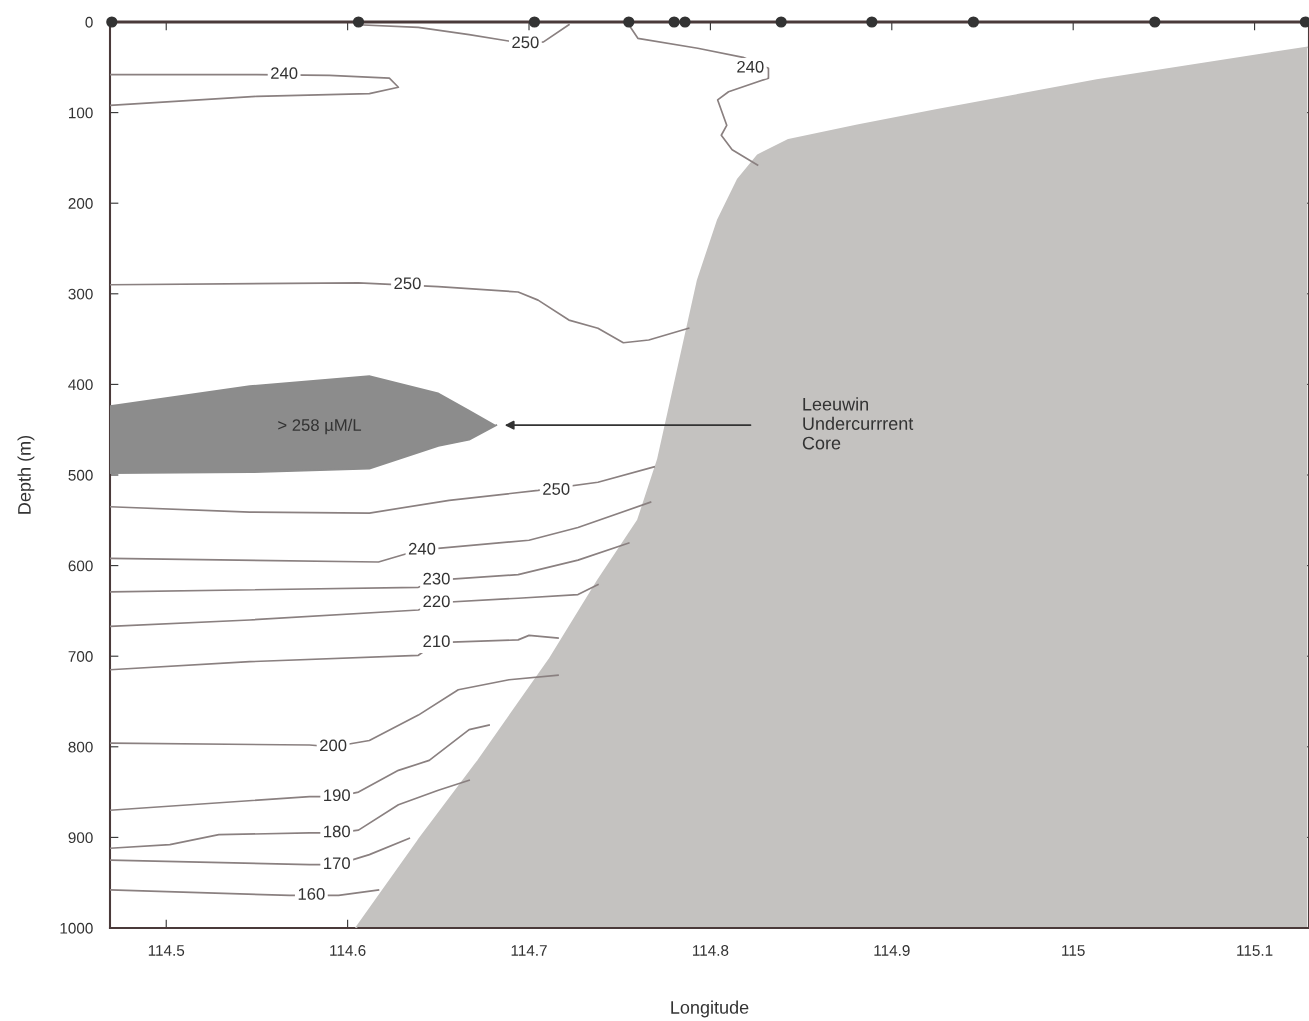  Describe the element at coordinates (166, 950) in the screenshot. I see `x-tick-label: 114.5` at that location.